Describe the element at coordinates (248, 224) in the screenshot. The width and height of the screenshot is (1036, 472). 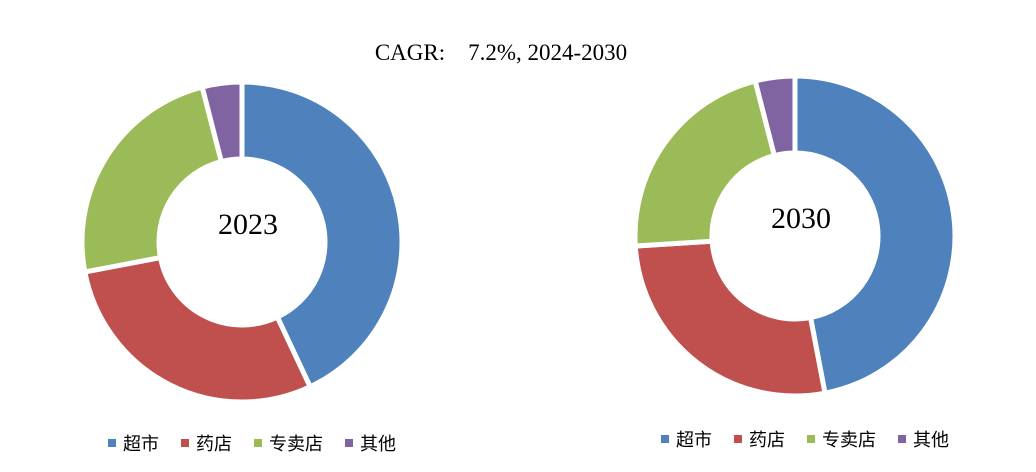
I see `center-label: 2023` at that location.